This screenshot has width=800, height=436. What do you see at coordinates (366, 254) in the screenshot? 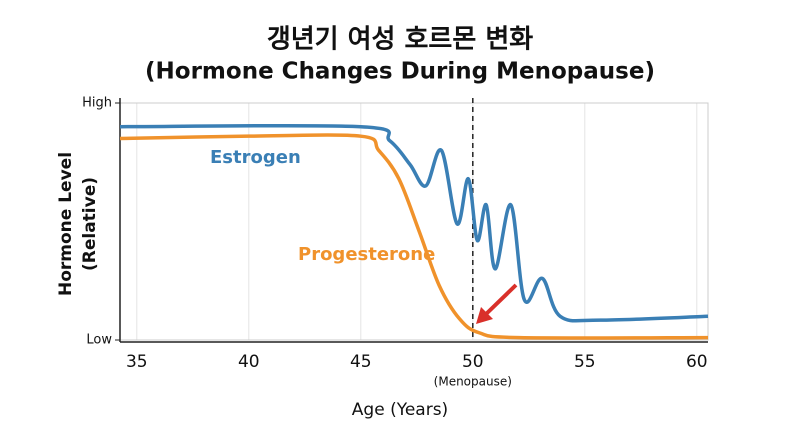
I see `series-label: Progesterone` at bounding box center [366, 254].